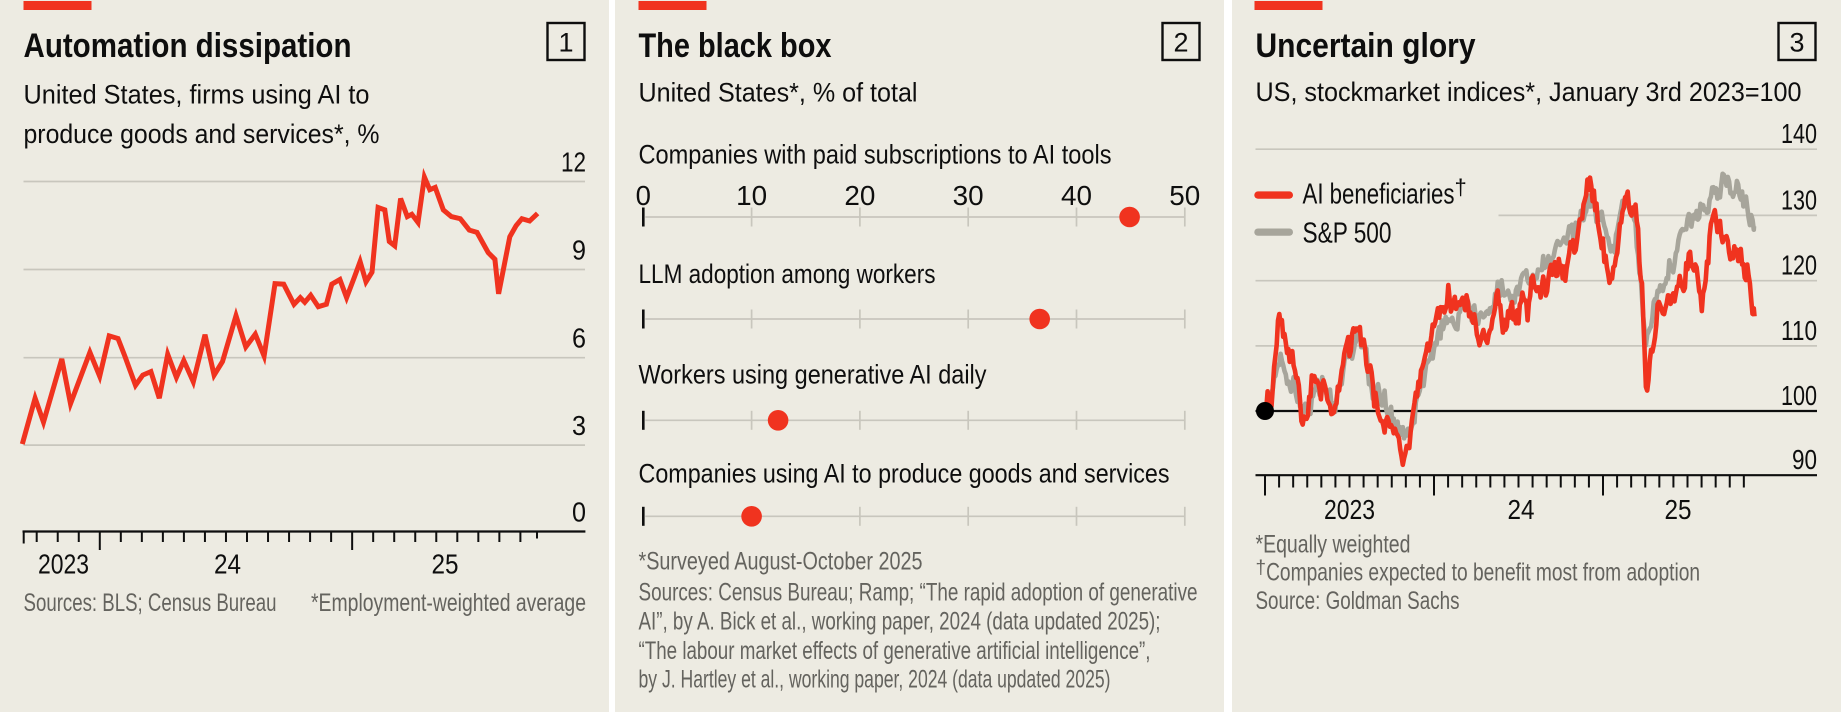  What do you see at coordinates (188, 46) in the screenshot?
I see `svg-text: Automation dissipation` at bounding box center [188, 46].